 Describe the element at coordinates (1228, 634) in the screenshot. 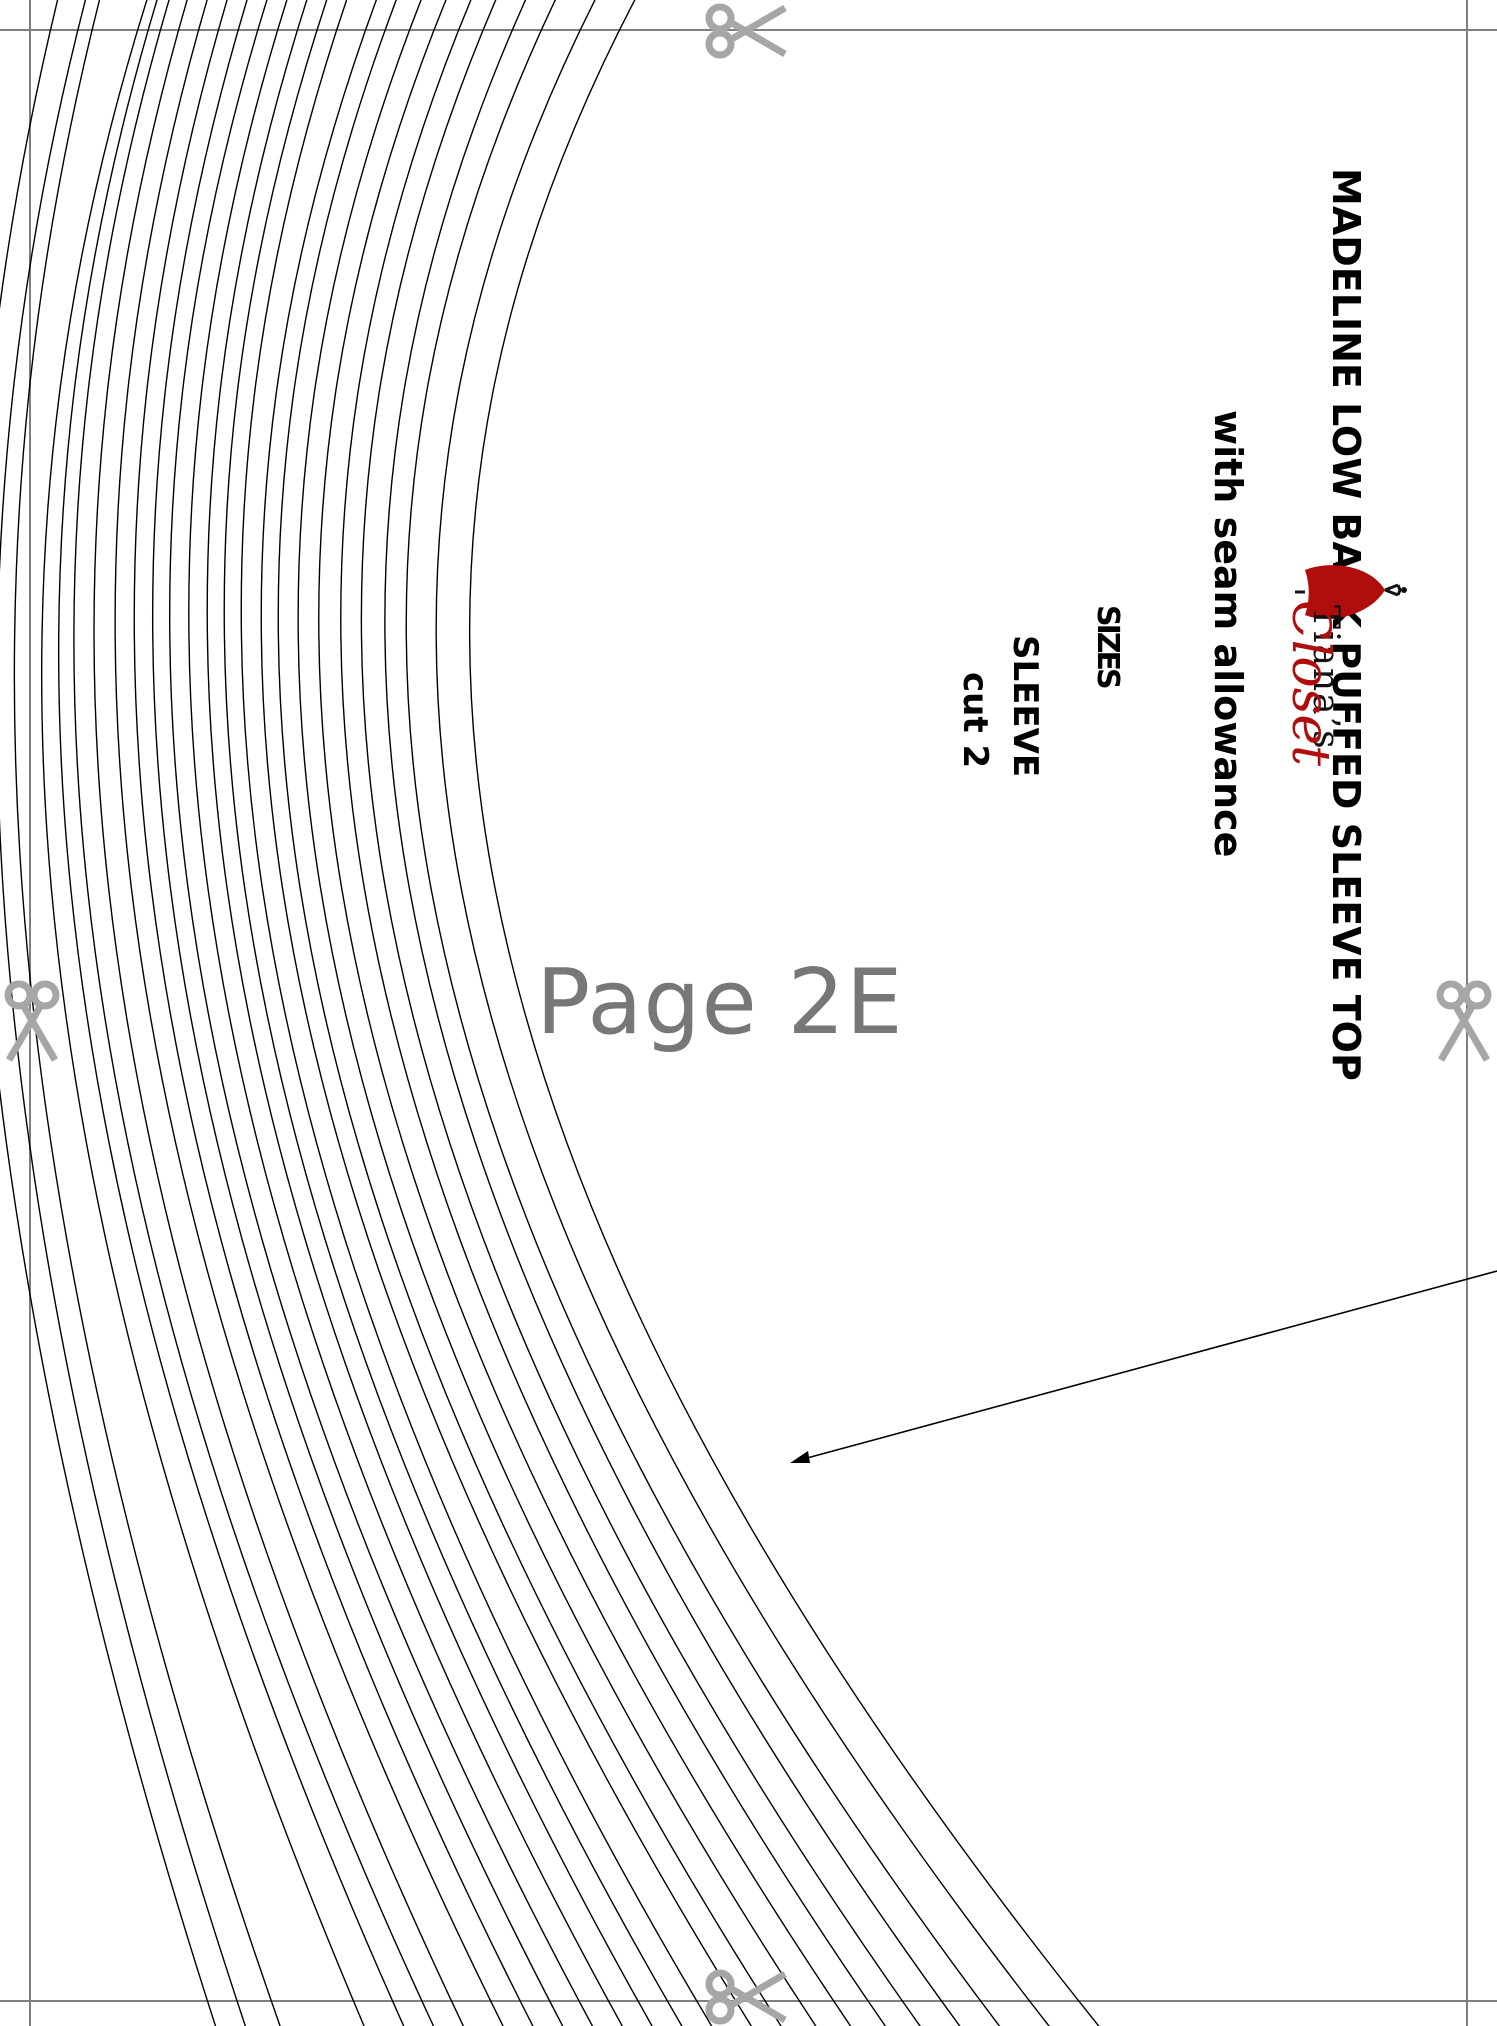

I see `pattern-subtitle: with seam allowance` at that location.